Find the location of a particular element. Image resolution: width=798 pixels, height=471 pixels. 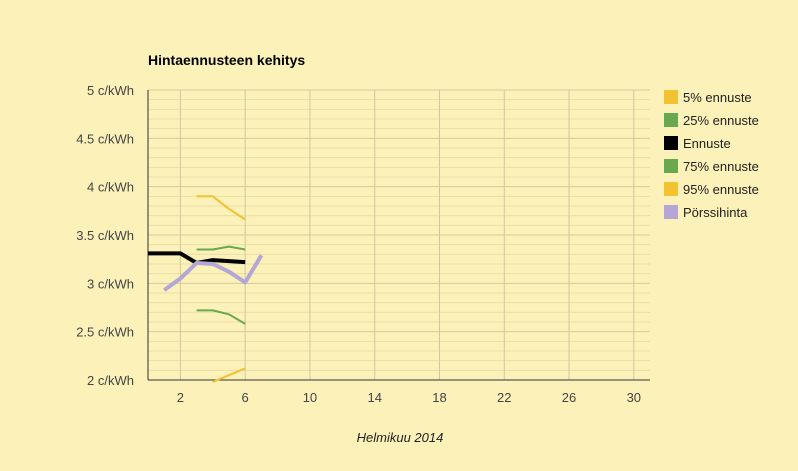

y-tick-label: 3 c/kWh is located at coordinates (110, 283).